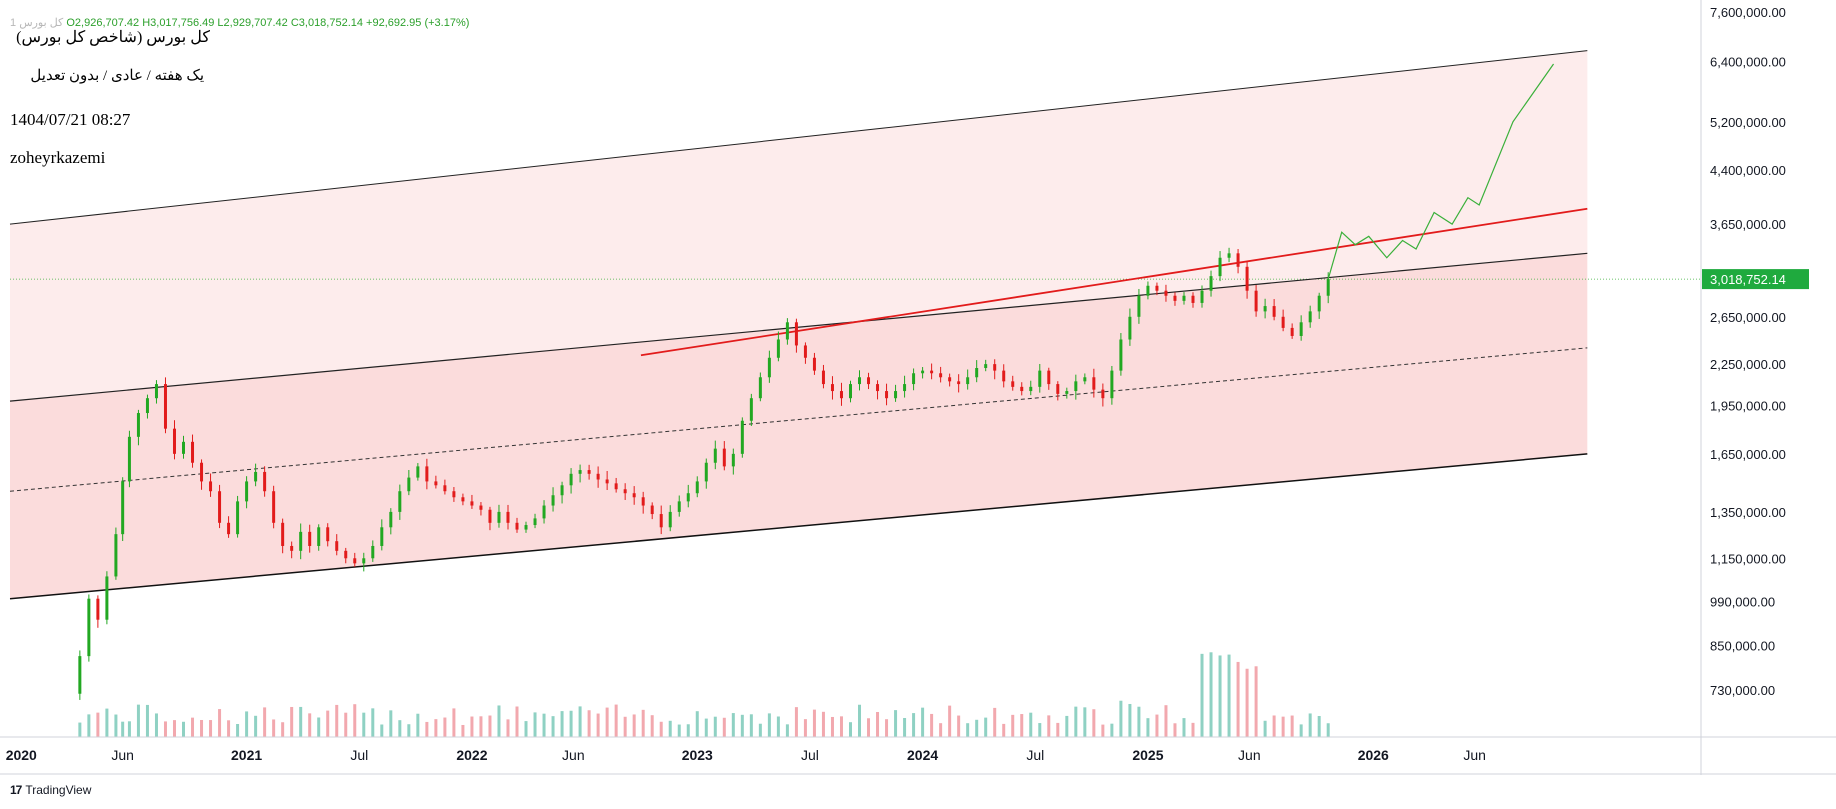  Describe the element at coordinates (1748, 279) in the screenshot. I see `last-price-label: 3,018,752.14` at that location.